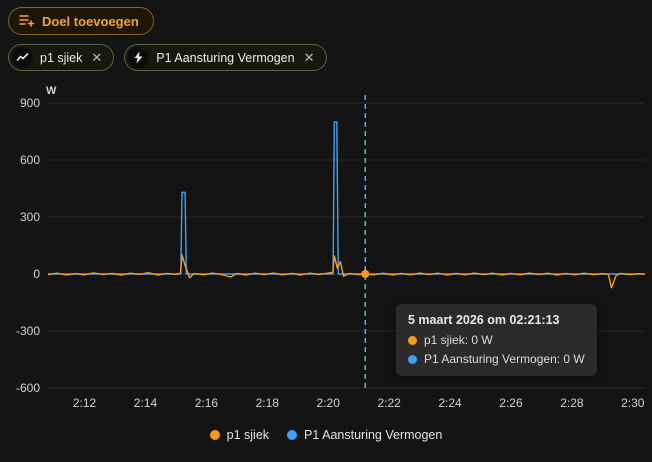  Describe the element at coordinates (572, 403) in the screenshot. I see `x-tick-label: 2:28` at that location.